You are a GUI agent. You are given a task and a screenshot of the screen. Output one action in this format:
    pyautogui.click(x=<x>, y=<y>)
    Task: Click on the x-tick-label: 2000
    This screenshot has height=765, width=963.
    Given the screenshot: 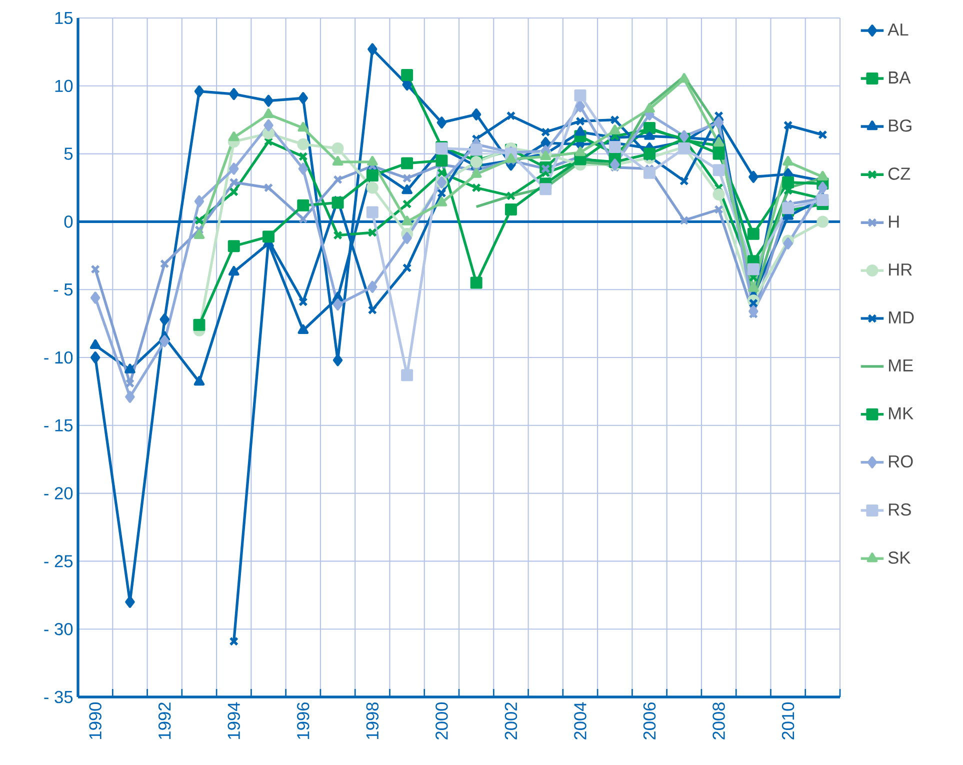 What is the action you would take?
    pyautogui.click(x=442, y=721)
    